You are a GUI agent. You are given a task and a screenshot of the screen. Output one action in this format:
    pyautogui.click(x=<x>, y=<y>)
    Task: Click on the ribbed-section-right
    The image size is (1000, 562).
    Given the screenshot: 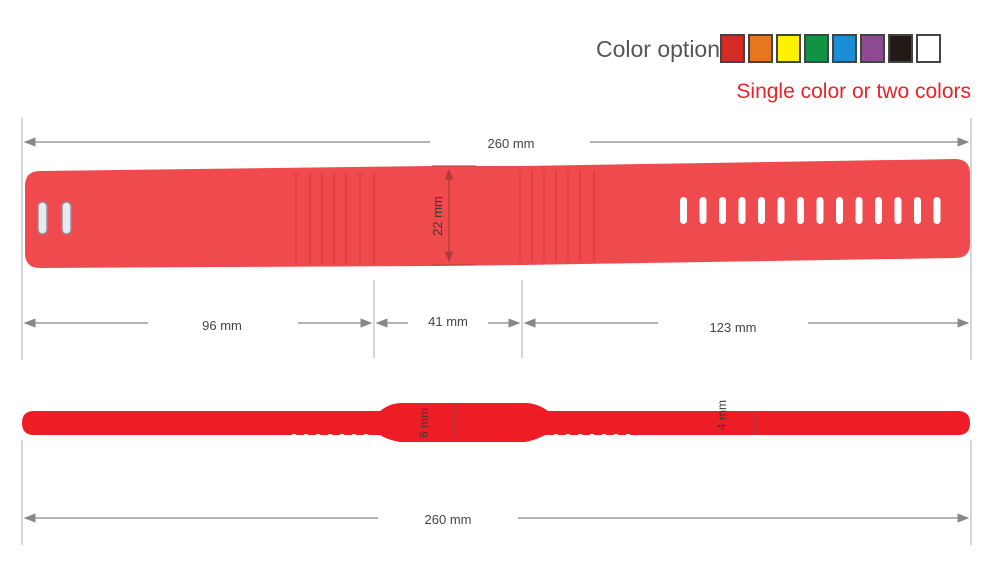 What is the action you would take?
    pyautogui.click(x=557, y=216)
    